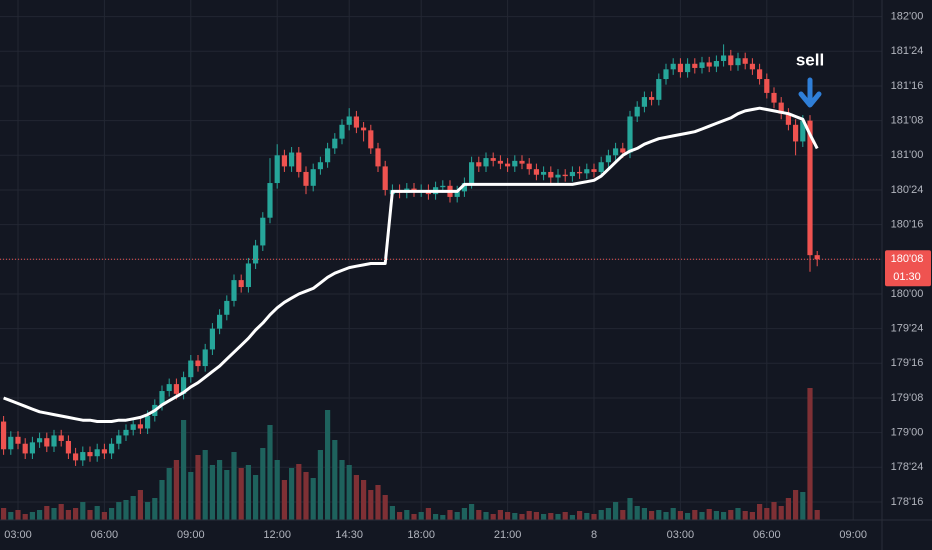 This screenshot has width=932, height=550. Describe the element at coordinates (594, 535) in the screenshot. I see `x-tick-label: 8` at that location.